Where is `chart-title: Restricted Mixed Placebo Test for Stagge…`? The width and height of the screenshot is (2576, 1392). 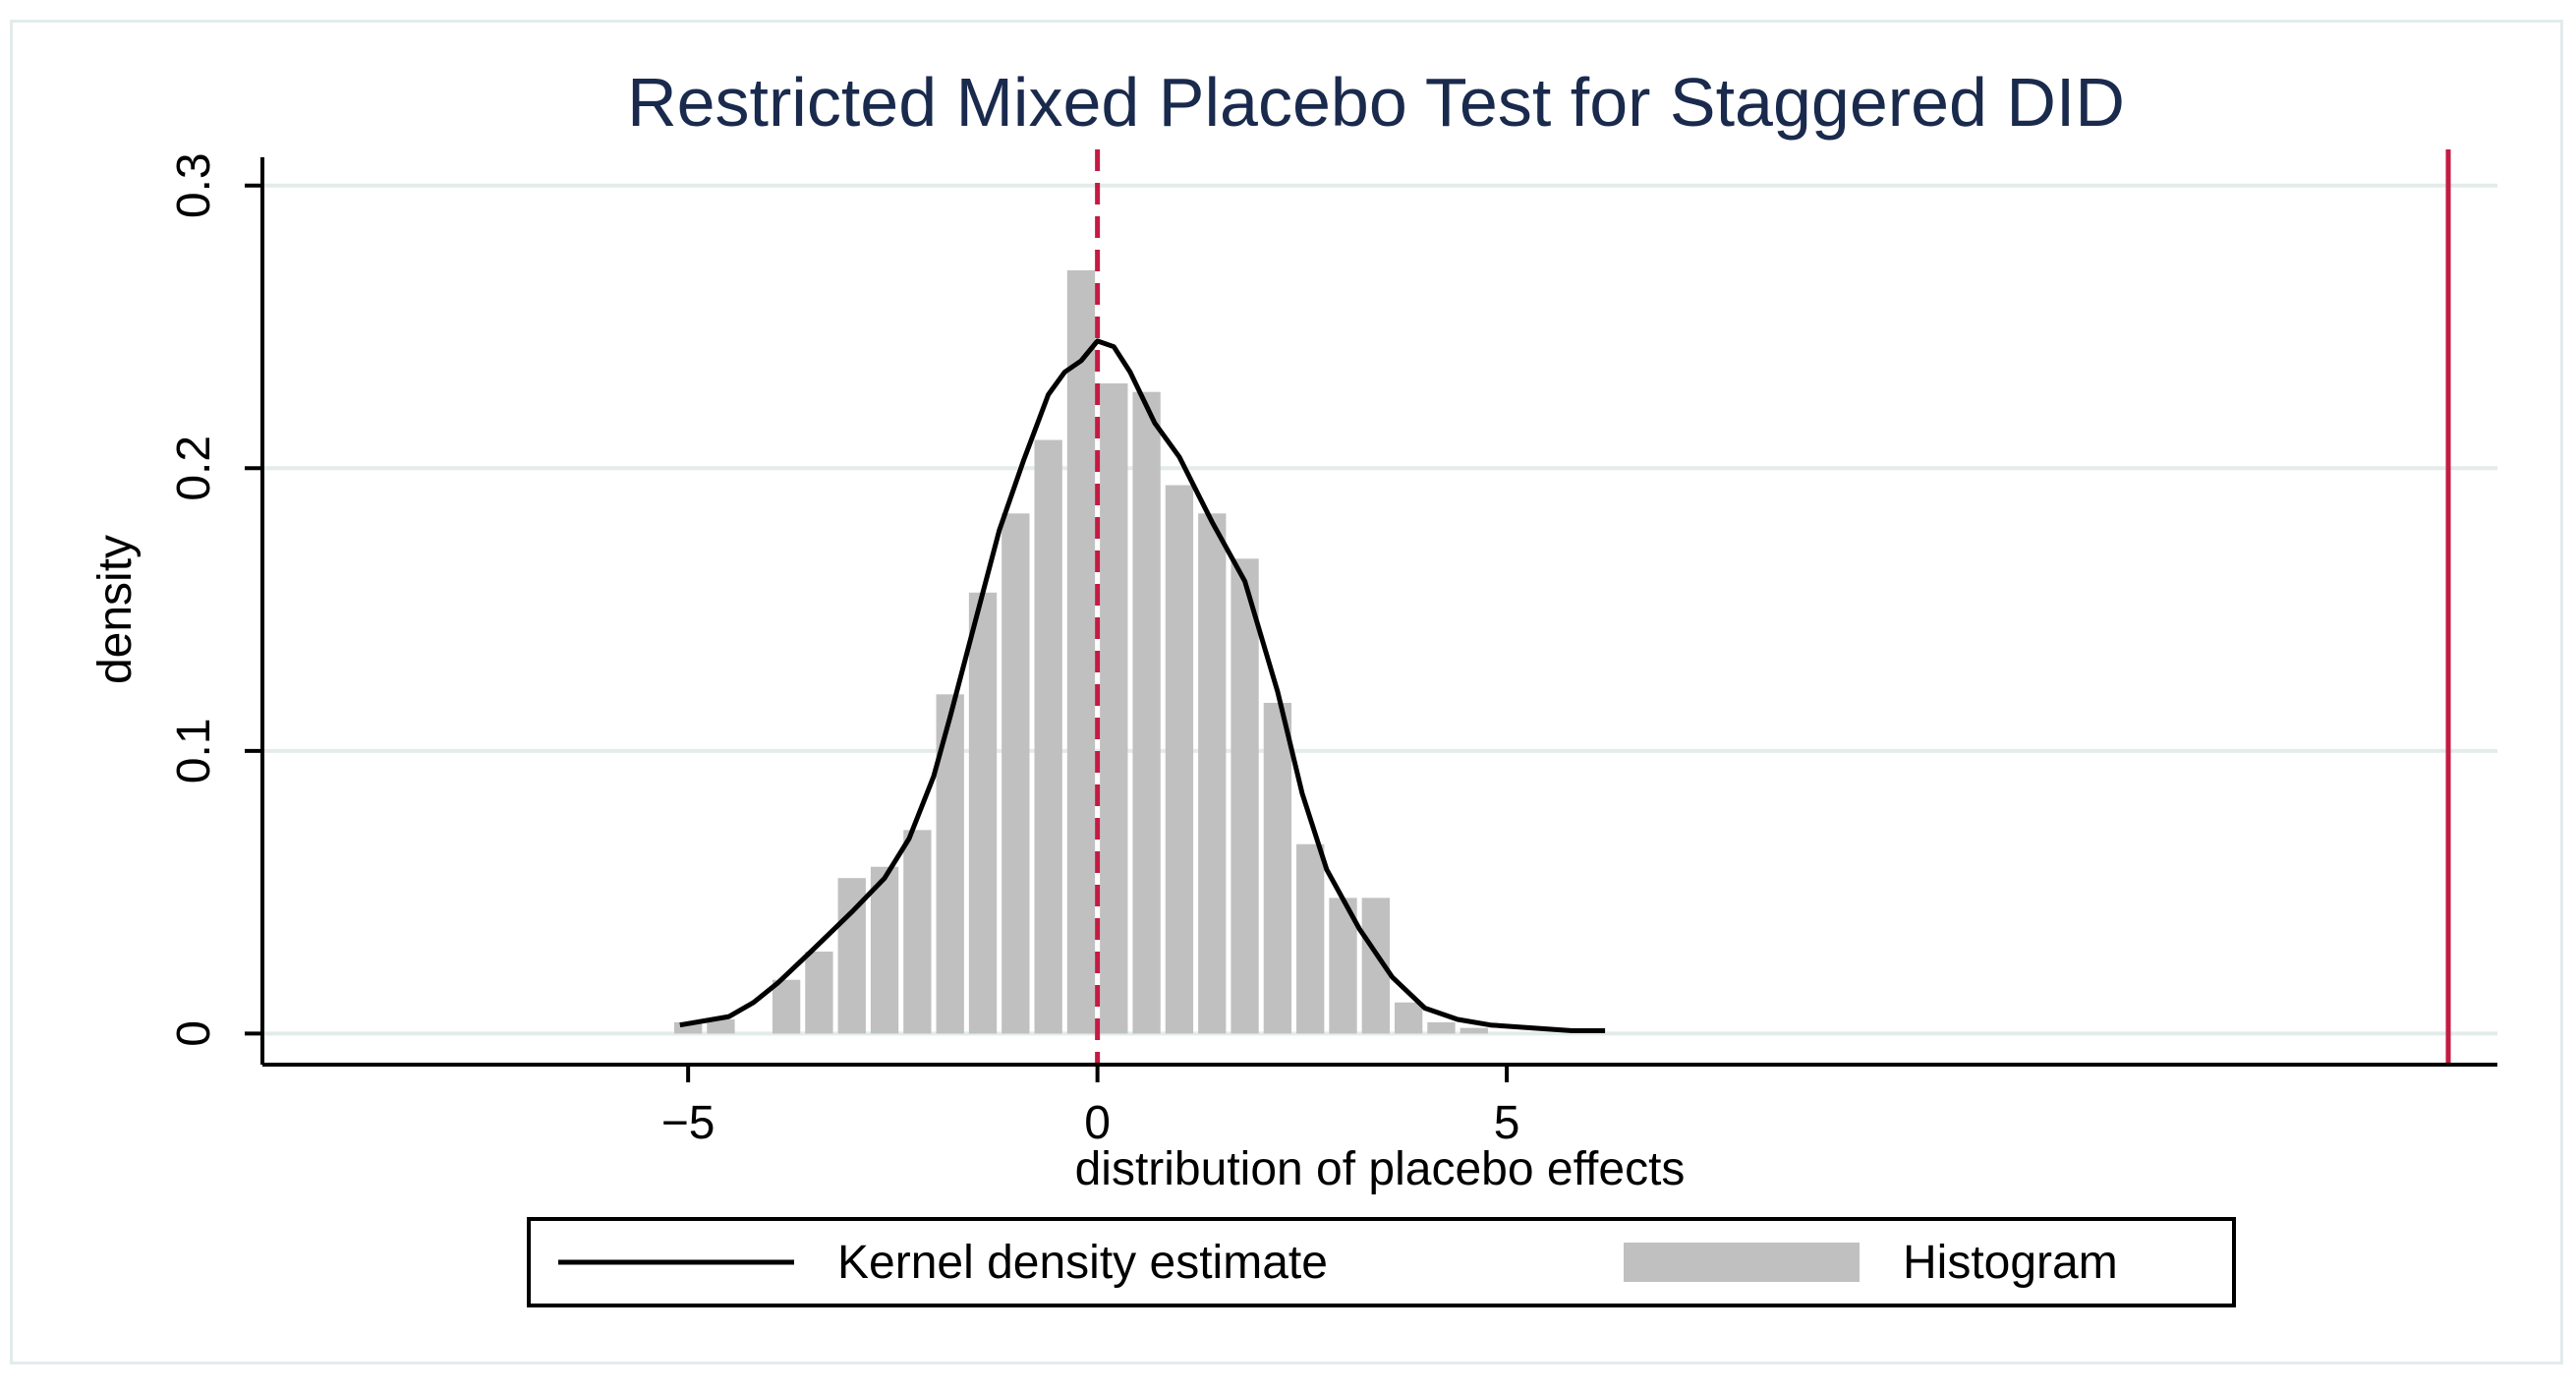 chart-title: Restricted Mixed Placebo Test for Stagge… is located at coordinates (1376, 102).